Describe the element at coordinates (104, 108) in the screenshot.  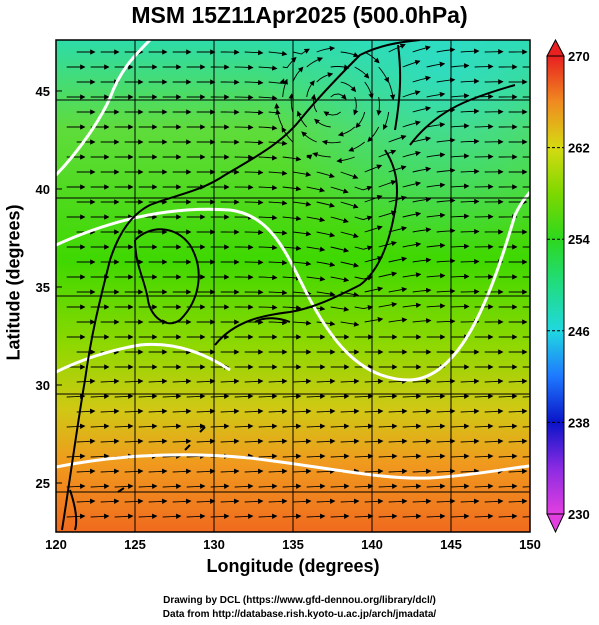
I see `contour-north` at that location.